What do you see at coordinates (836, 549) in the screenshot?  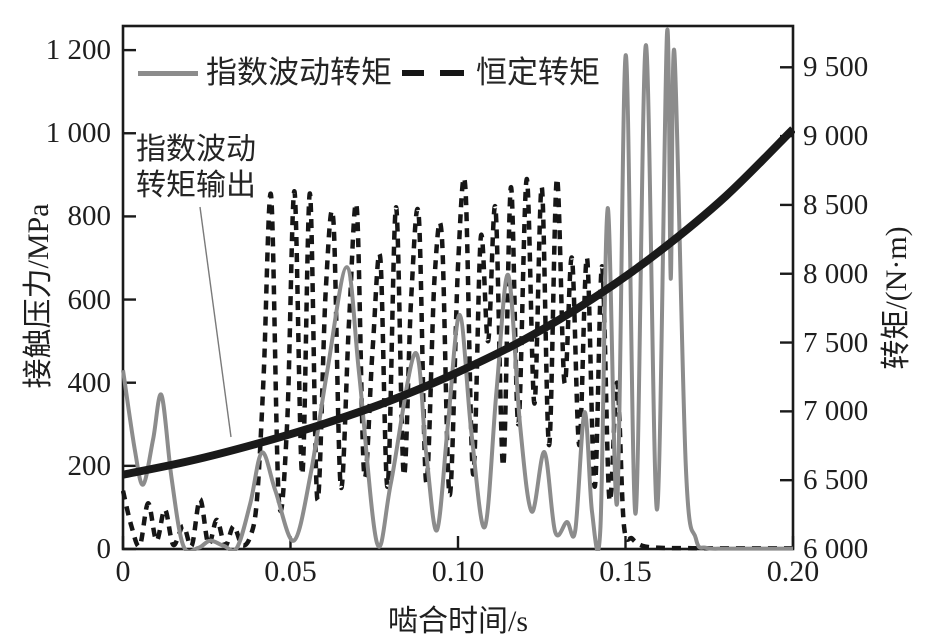 I see `y-right-tick-label: 6 000` at bounding box center [836, 549].